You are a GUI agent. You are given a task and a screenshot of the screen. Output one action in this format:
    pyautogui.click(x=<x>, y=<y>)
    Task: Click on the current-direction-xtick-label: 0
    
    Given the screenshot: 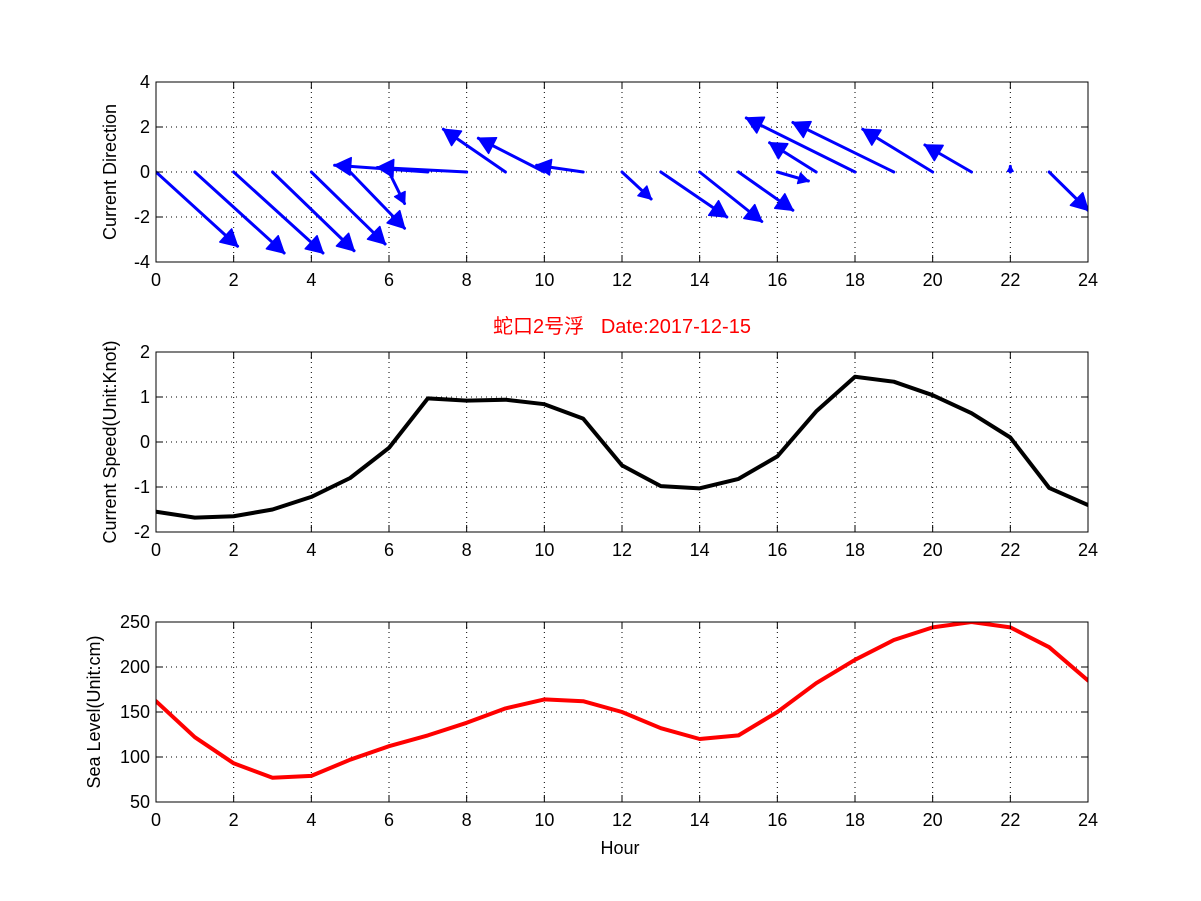 What is the action you would take?
    pyautogui.click(x=156, y=280)
    